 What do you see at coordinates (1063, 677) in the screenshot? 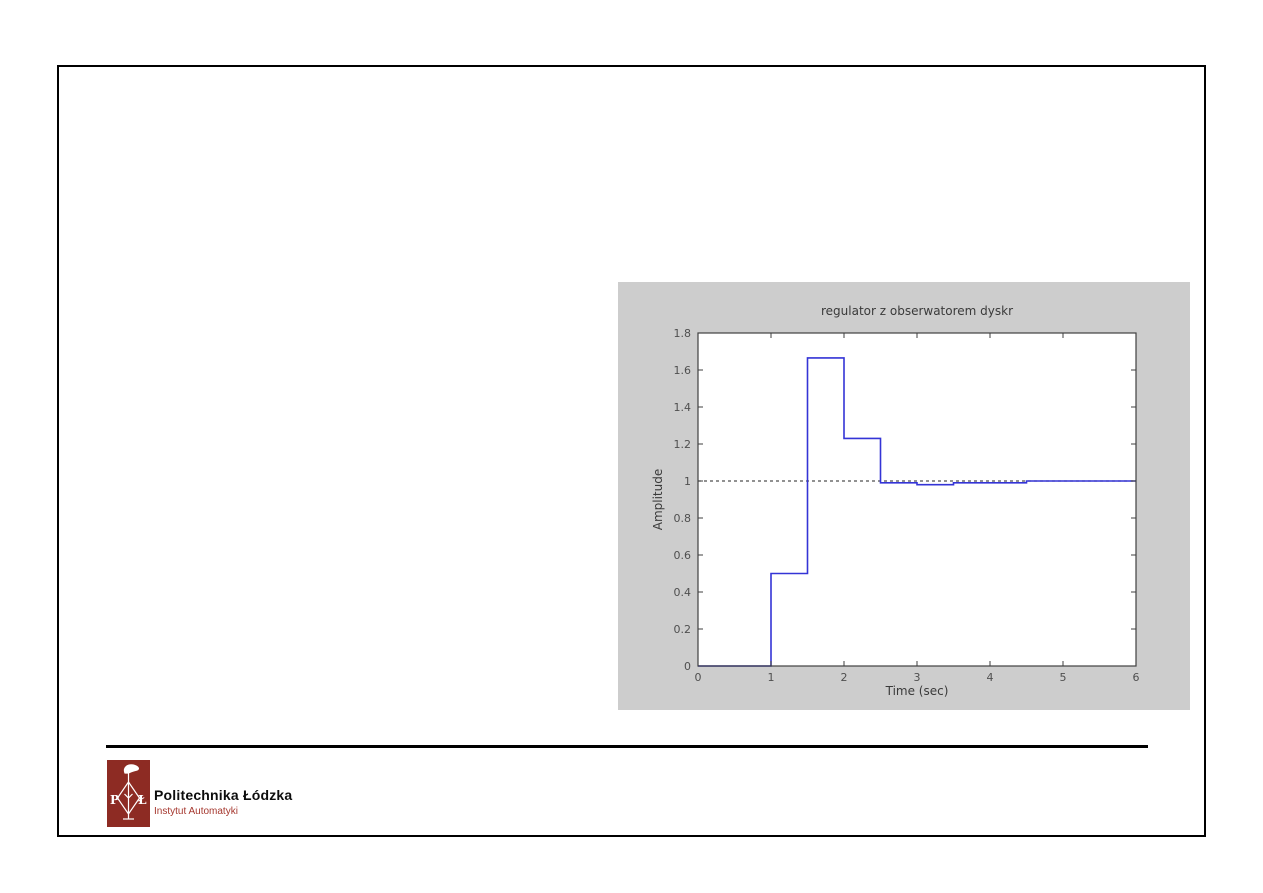
I see `x-tick-label: 5` at bounding box center [1063, 677].